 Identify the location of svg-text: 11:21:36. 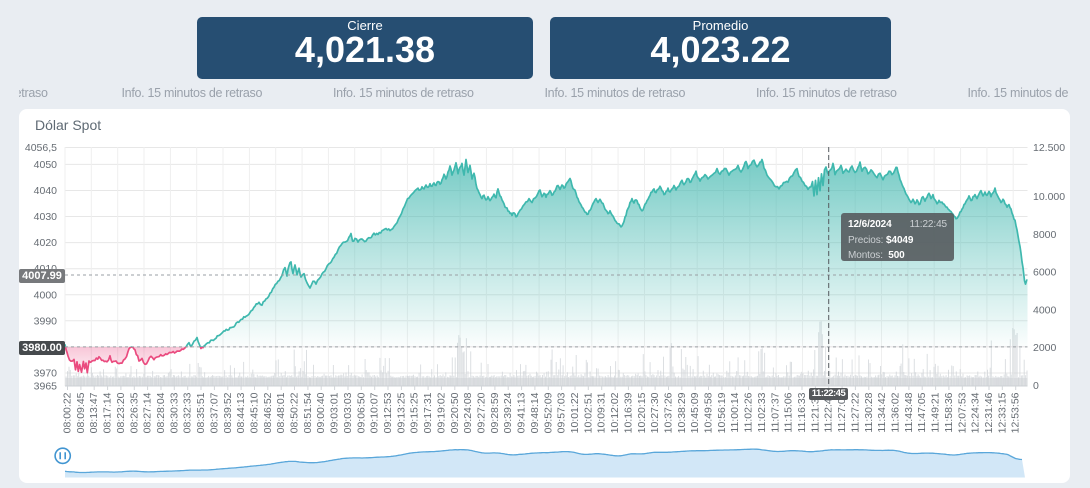
(815, 412).